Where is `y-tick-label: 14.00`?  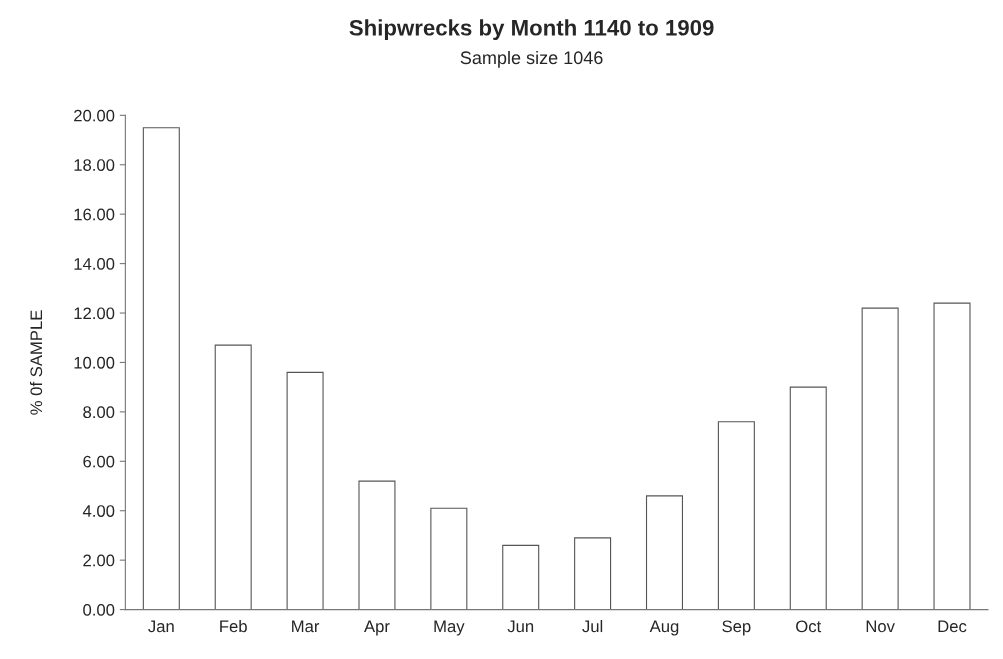 y-tick-label: 14.00 is located at coordinates (94, 264).